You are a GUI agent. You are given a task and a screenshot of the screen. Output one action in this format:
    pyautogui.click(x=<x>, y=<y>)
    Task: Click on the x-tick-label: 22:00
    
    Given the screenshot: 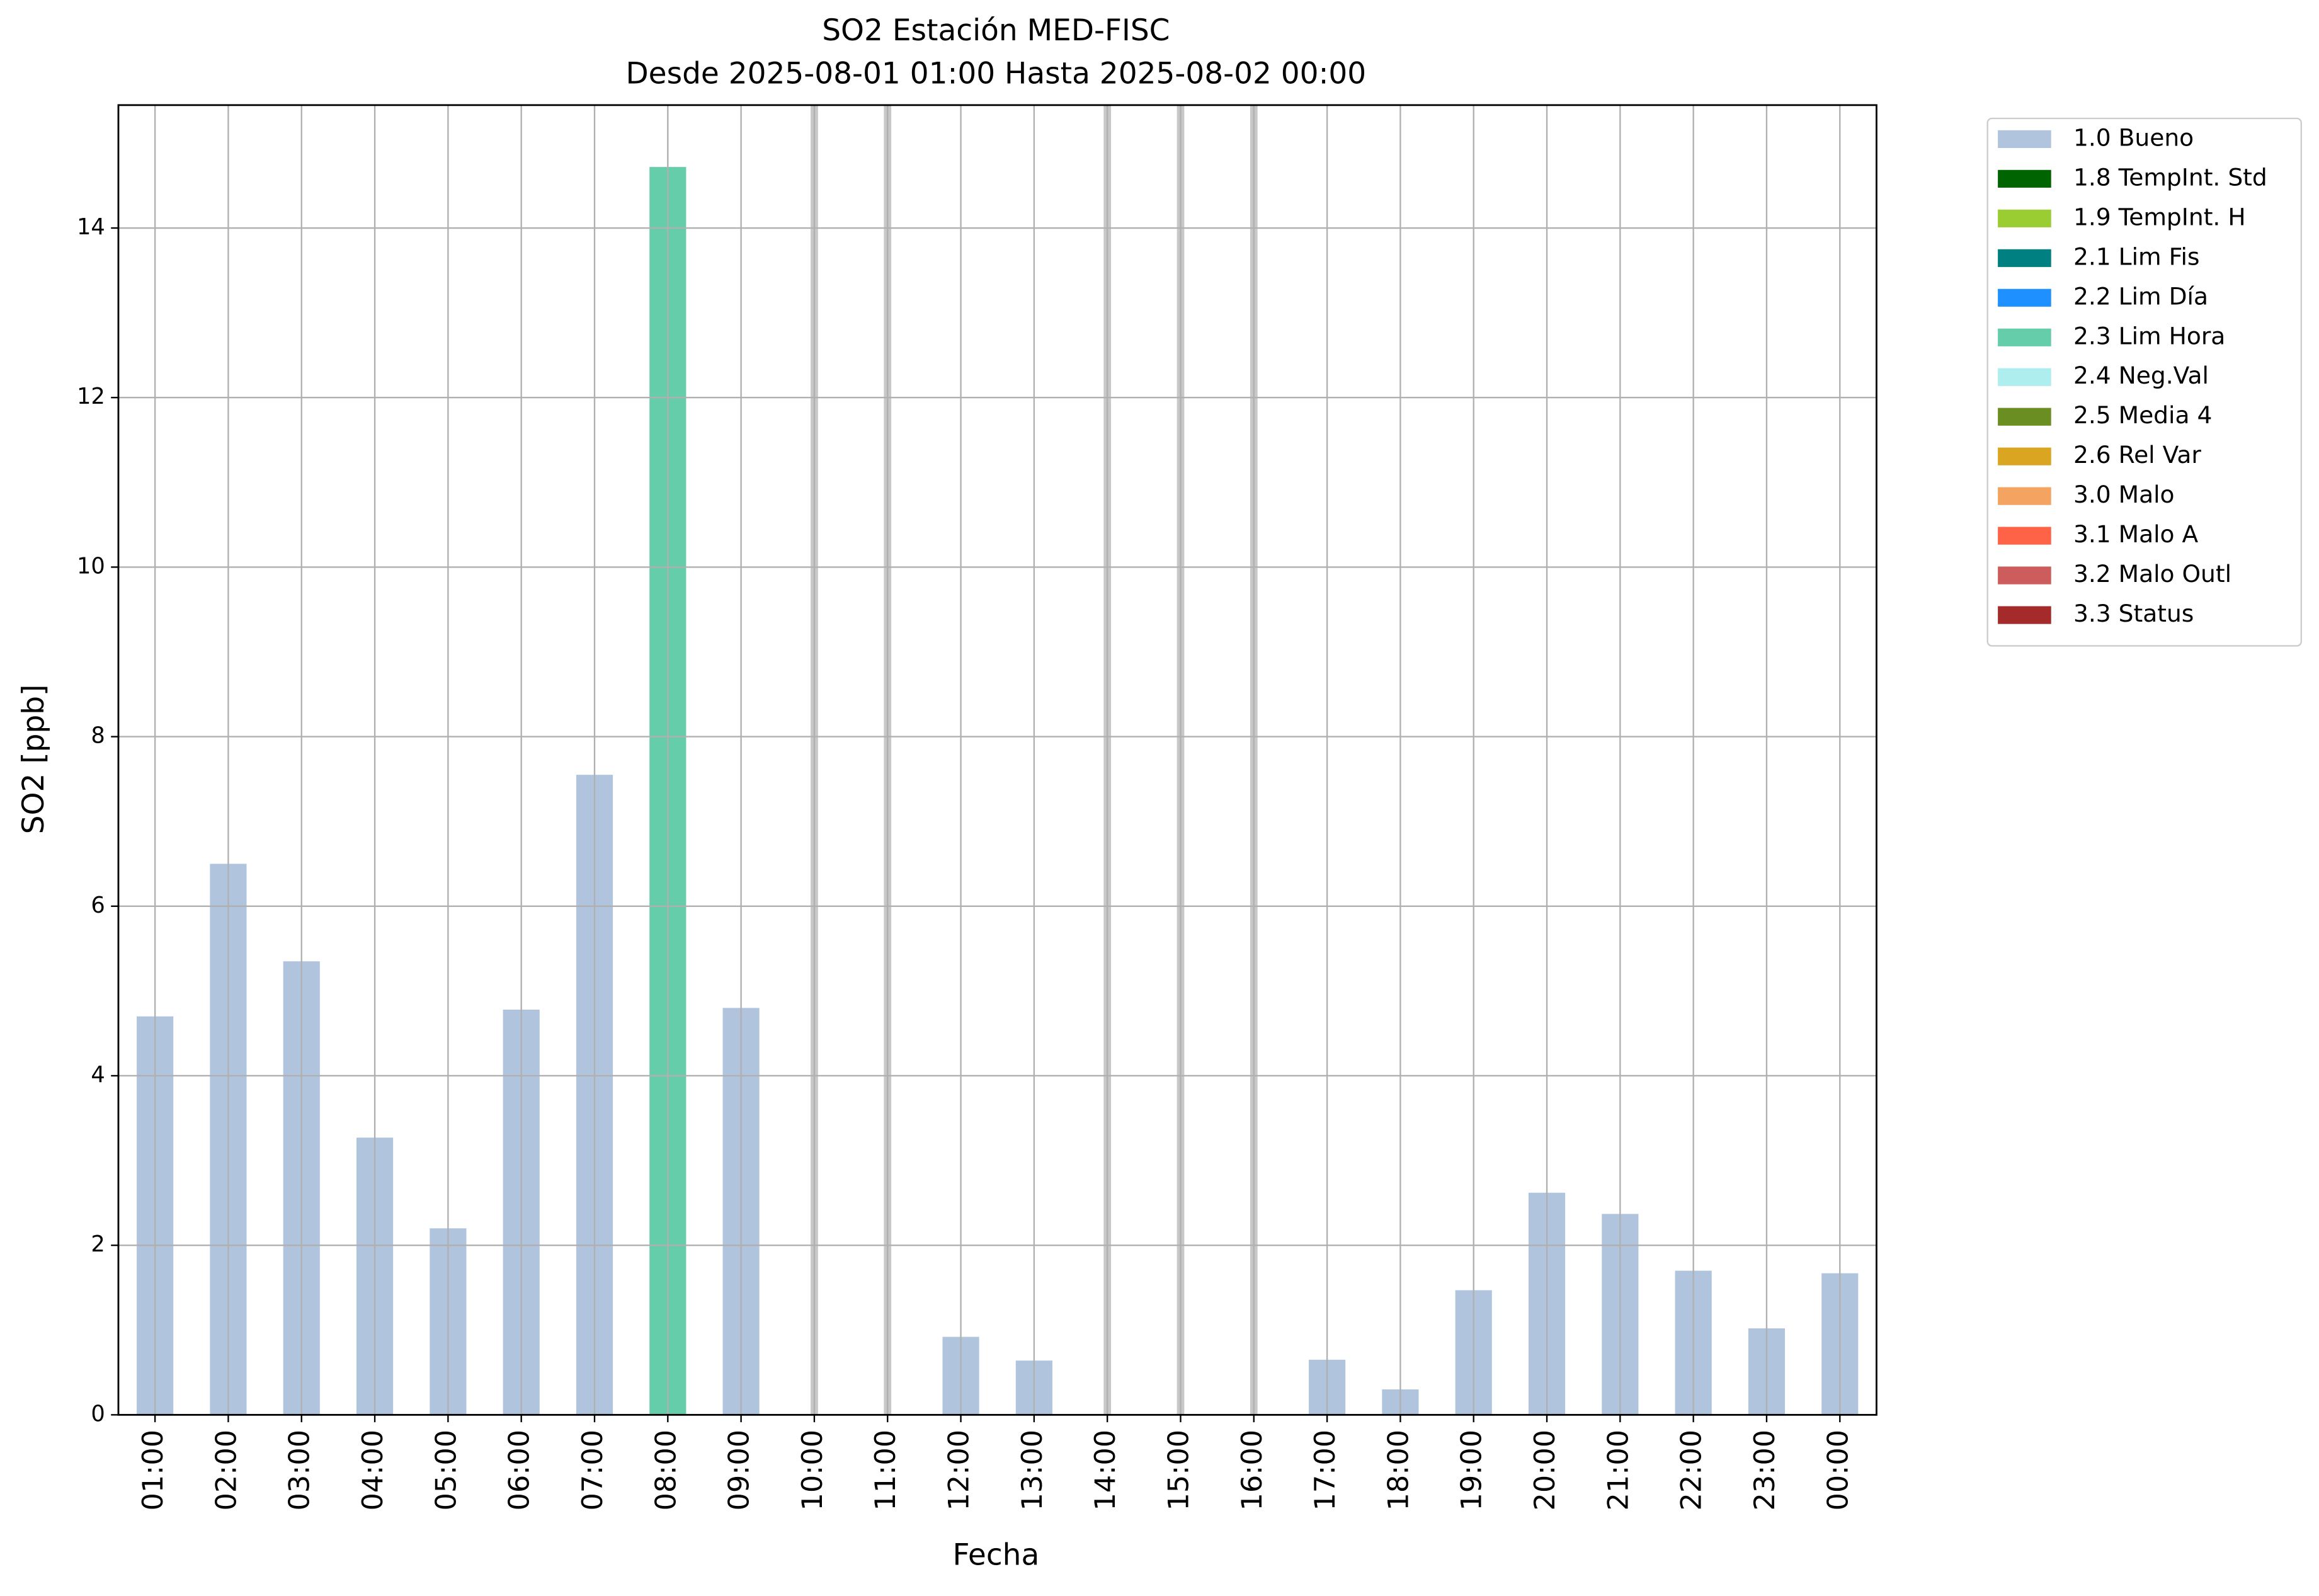 What is the action you would take?
    pyautogui.click(x=1691, y=1470)
    